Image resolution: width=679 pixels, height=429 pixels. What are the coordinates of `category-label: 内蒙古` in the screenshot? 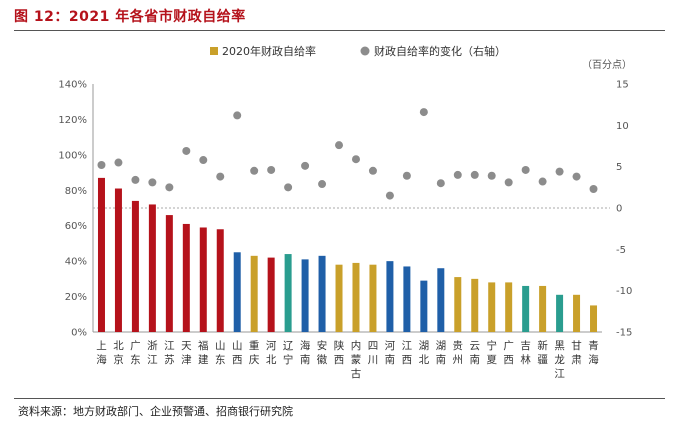 It's located at (356, 359).